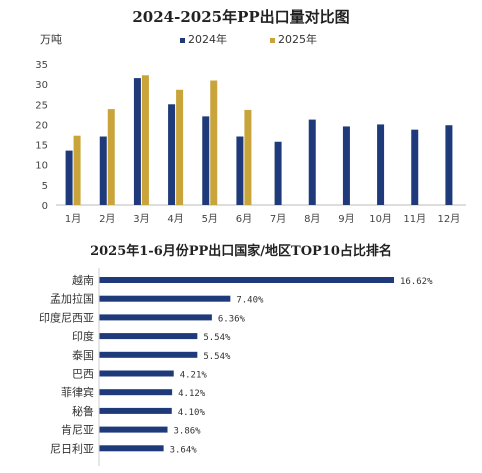 This screenshot has height=473, width=482. What do you see at coordinates (241, 251) in the screenshot?
I see `chart-title-top10-countries: 2025年1-6月份PP出口国家/地区TOP10占比排名` at bounding box center [241, 251].